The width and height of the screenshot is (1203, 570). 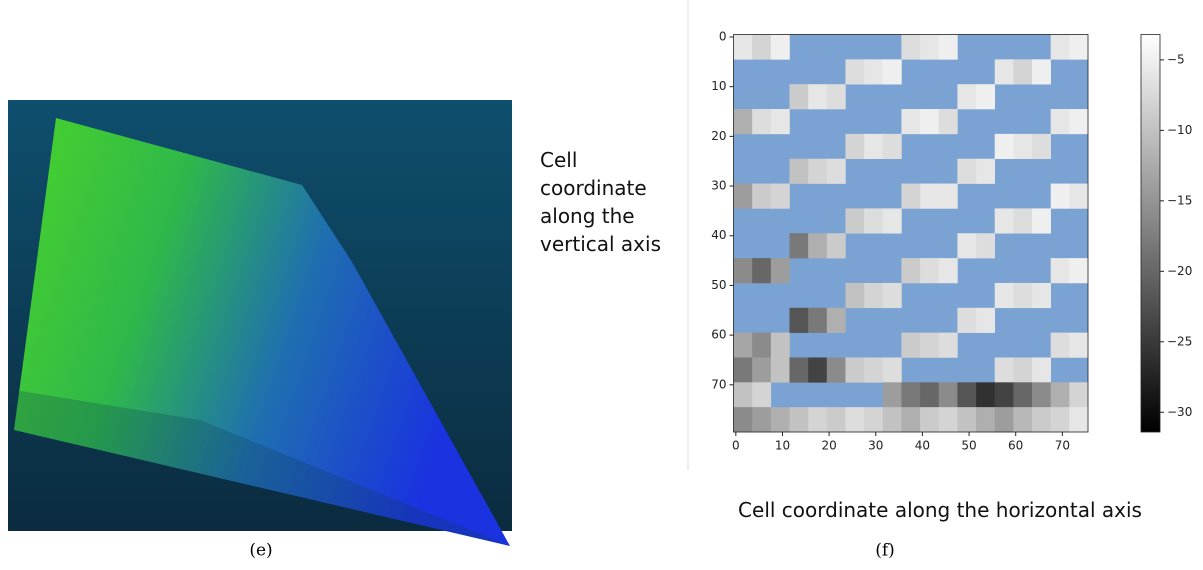 I want to click on y-tick-label: 60, so click(x=718, y=335).